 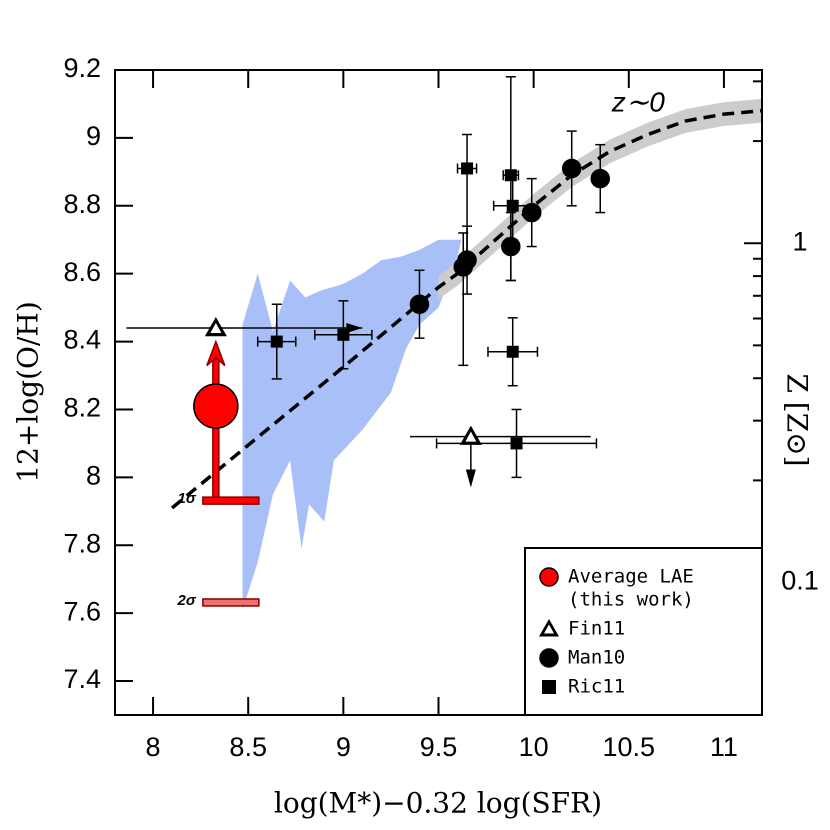 What do you see at coordinates (187, 498) in the screenshot?
I see `limit-label: 1σ` at bounding box center [187, 498].